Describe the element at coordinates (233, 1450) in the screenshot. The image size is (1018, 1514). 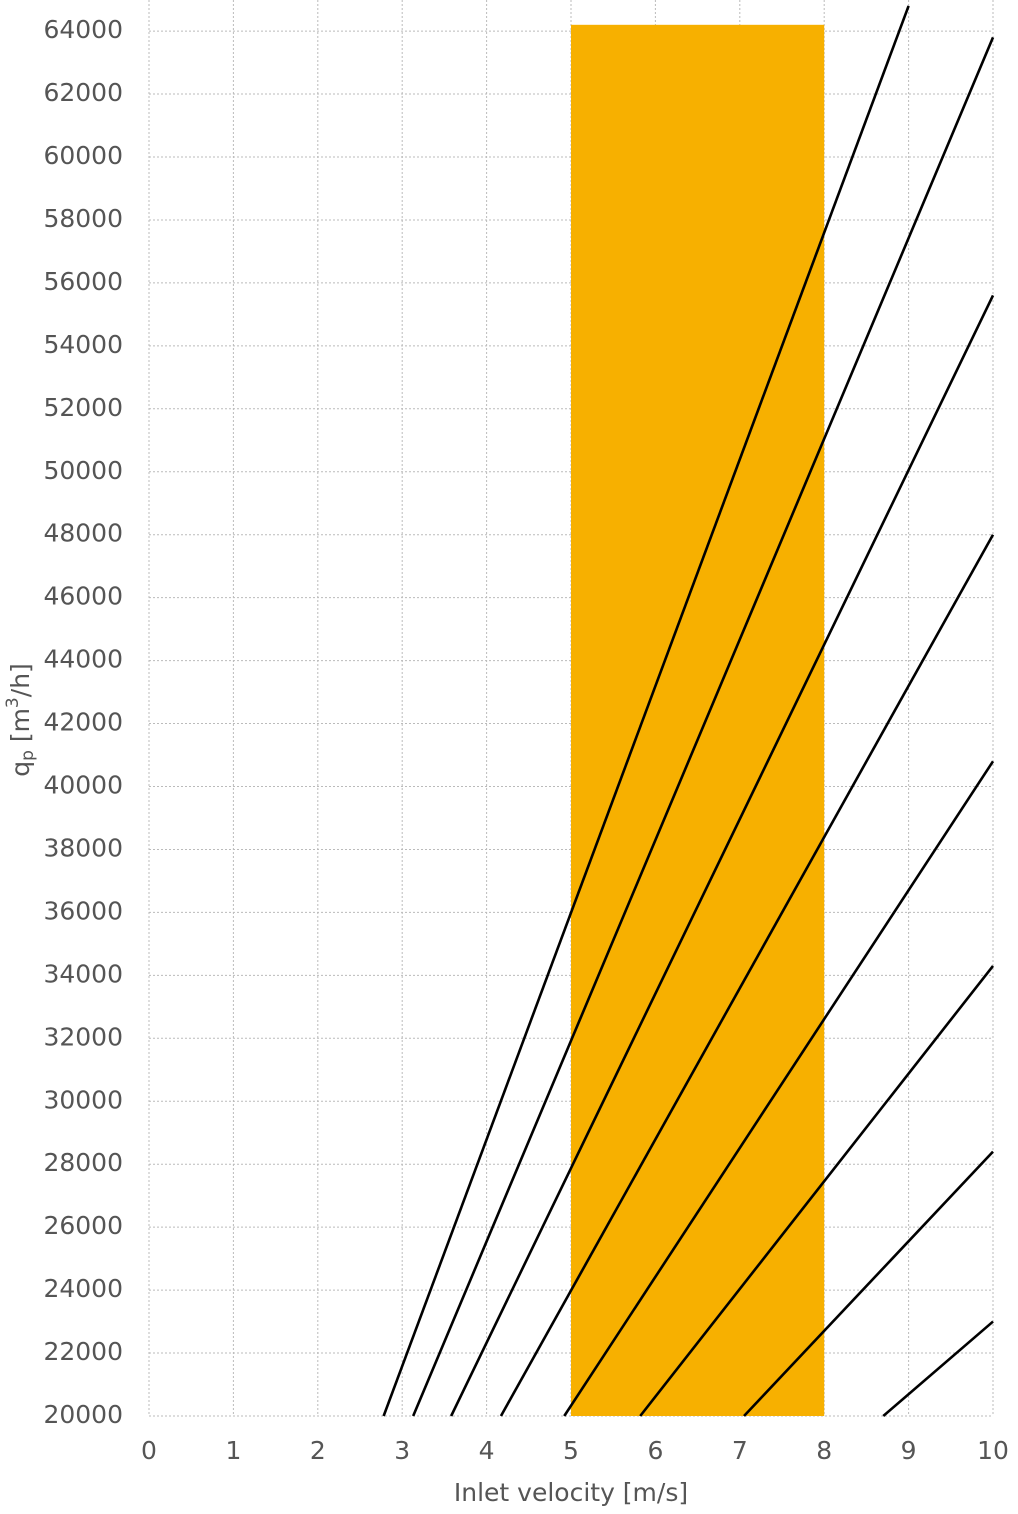
I see `x-tick-label: 1` at that location.